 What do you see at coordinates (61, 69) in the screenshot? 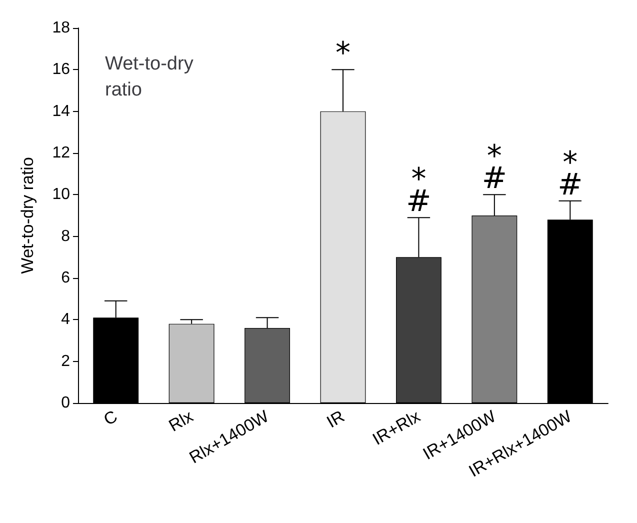
I see `y-tick-label: 16` at bounding box center [61, 69].